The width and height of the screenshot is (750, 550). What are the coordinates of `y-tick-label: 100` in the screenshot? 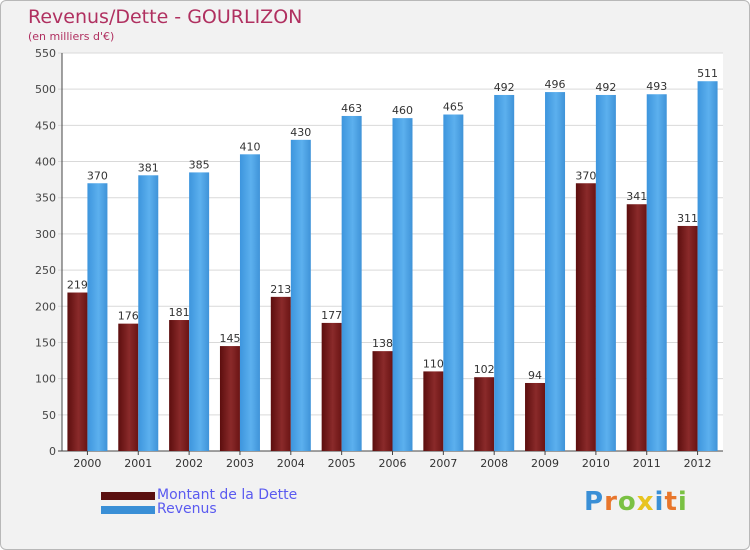 It's located at (45, 379).